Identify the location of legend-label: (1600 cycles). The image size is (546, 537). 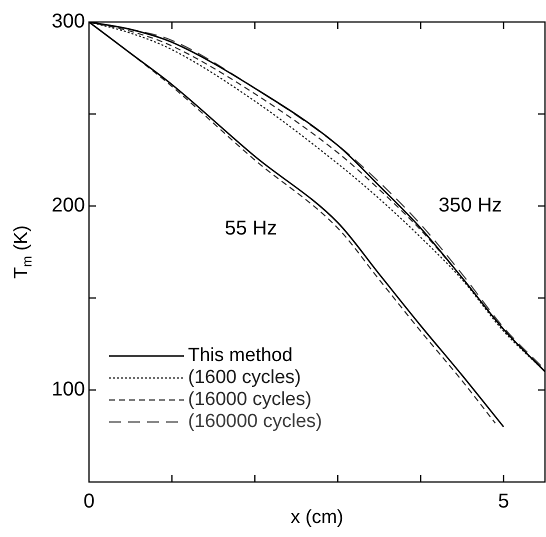
(244, 377).